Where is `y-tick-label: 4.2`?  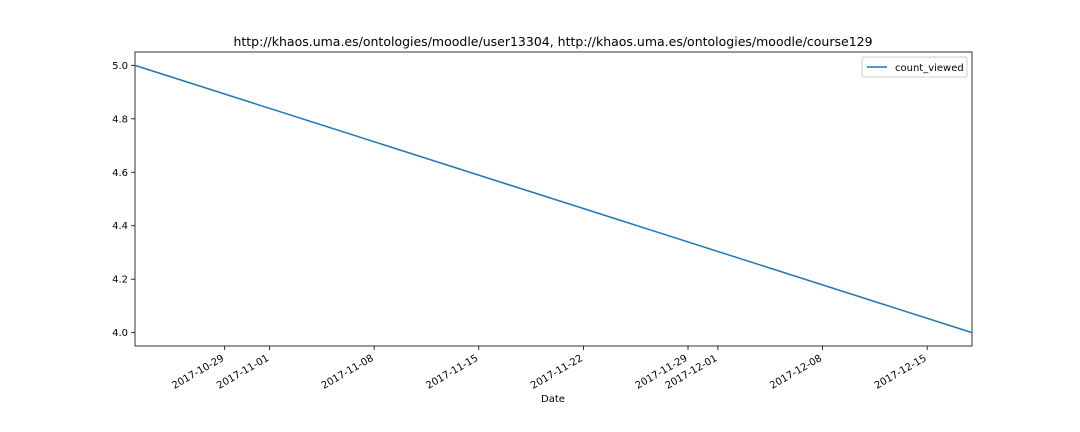 y-tick-label: 4.2 is located at coordinates (120, 280).